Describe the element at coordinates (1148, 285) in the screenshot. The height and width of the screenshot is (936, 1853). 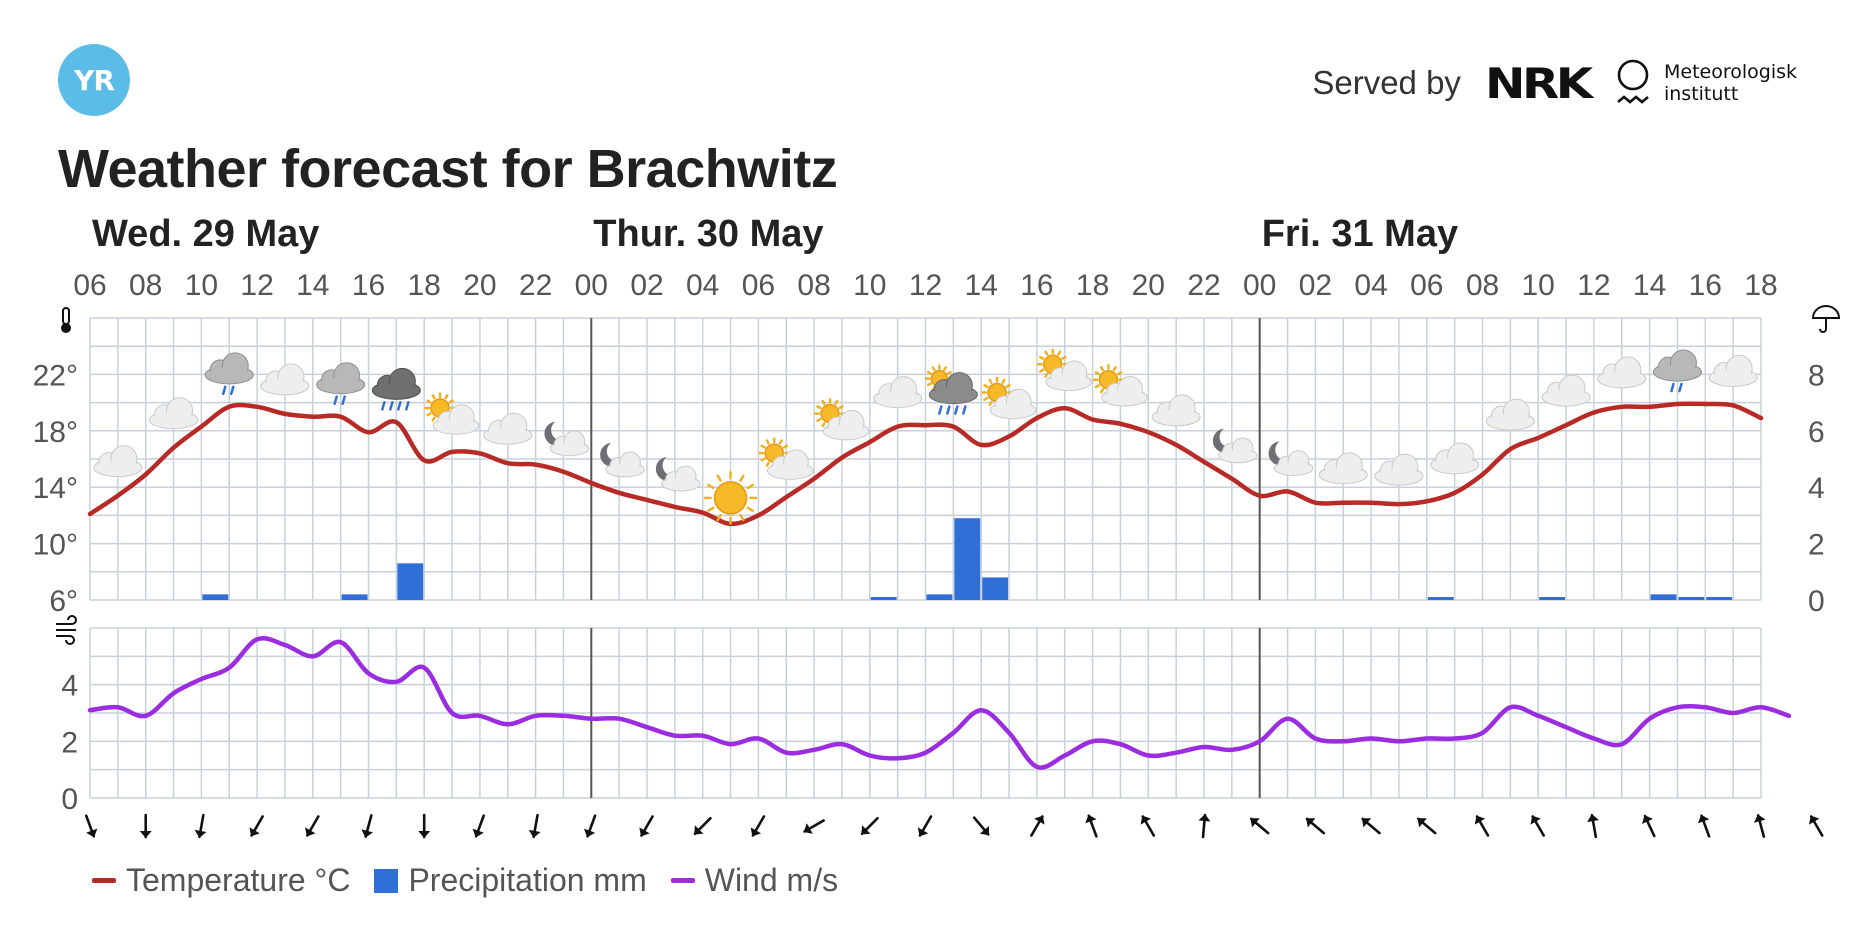
I see `hour-tick-label: 20` at that location.